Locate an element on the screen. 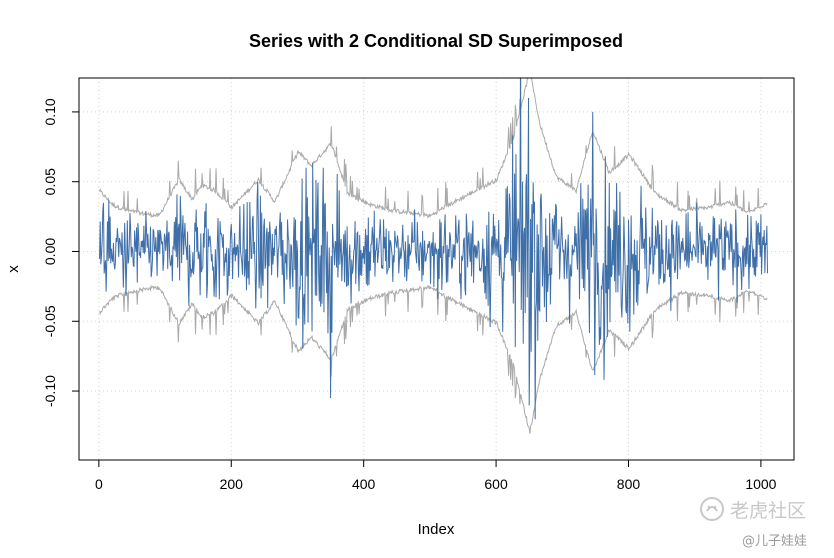 This screenshot has width=834, height=558. y-tick-label: 0.10 is located at coordinates (50, 111).